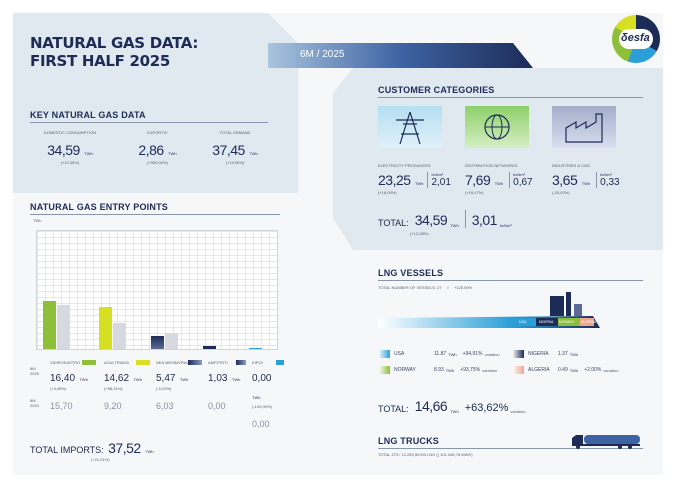 This screenshot has height=486, width=676. Describe the element at coordinates (445, 219) in the screenshot. I see `customer-total: TOTAL: 34,59 TWh 3,01 bcNm³` at that location.